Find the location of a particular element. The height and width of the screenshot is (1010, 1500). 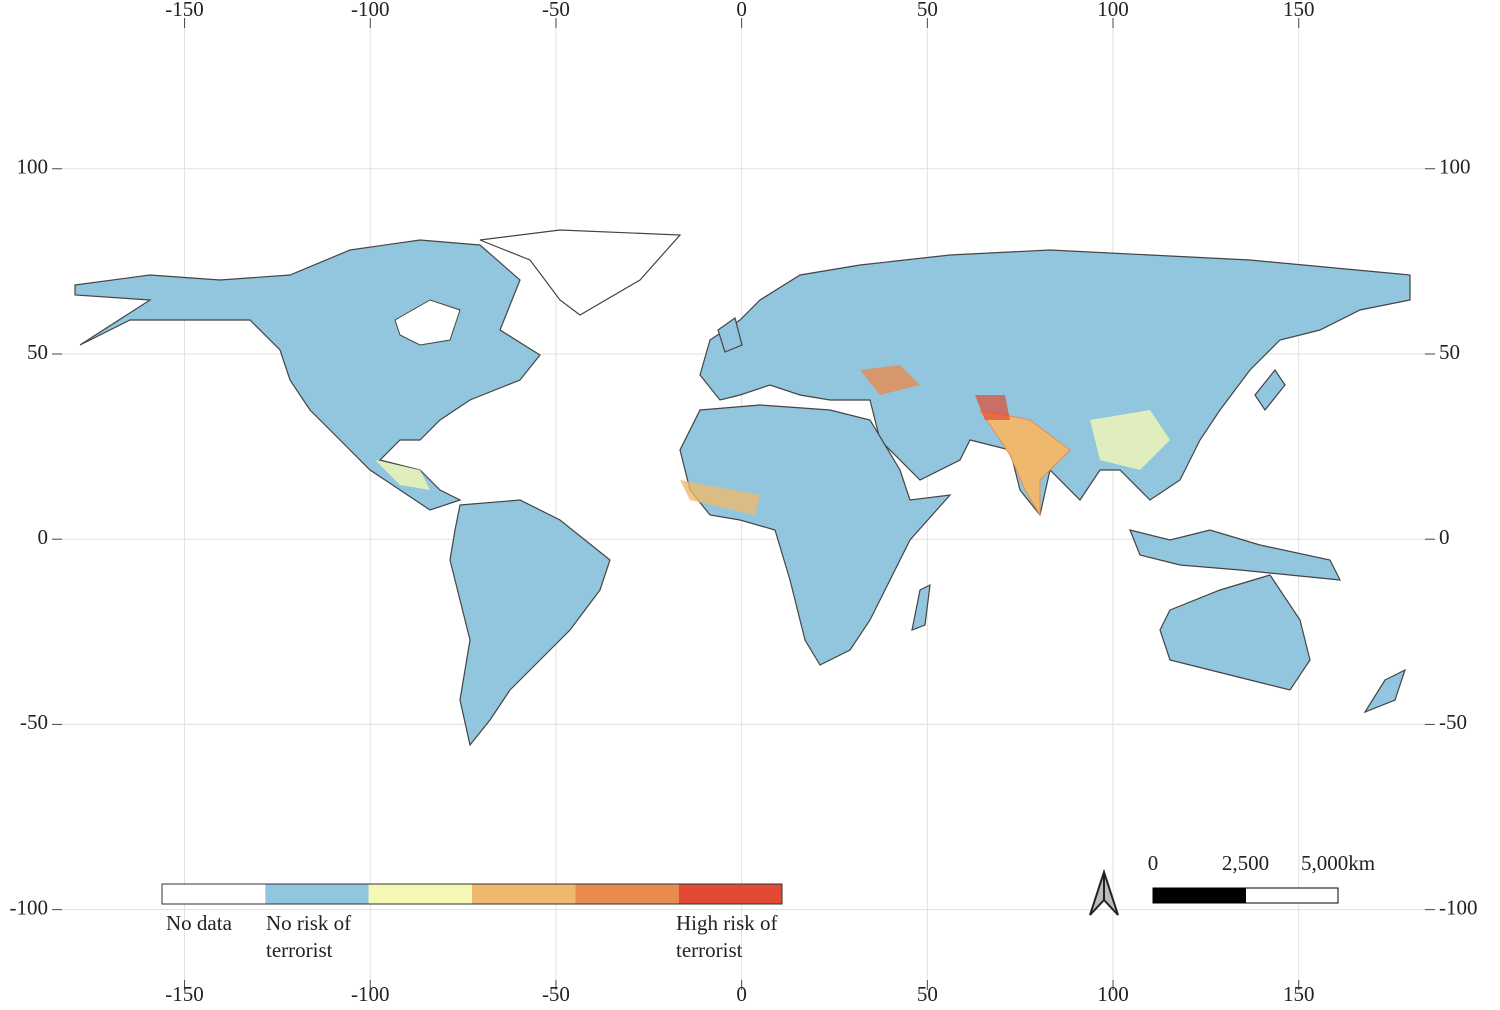

greenland is located at coordinates (580, 272).